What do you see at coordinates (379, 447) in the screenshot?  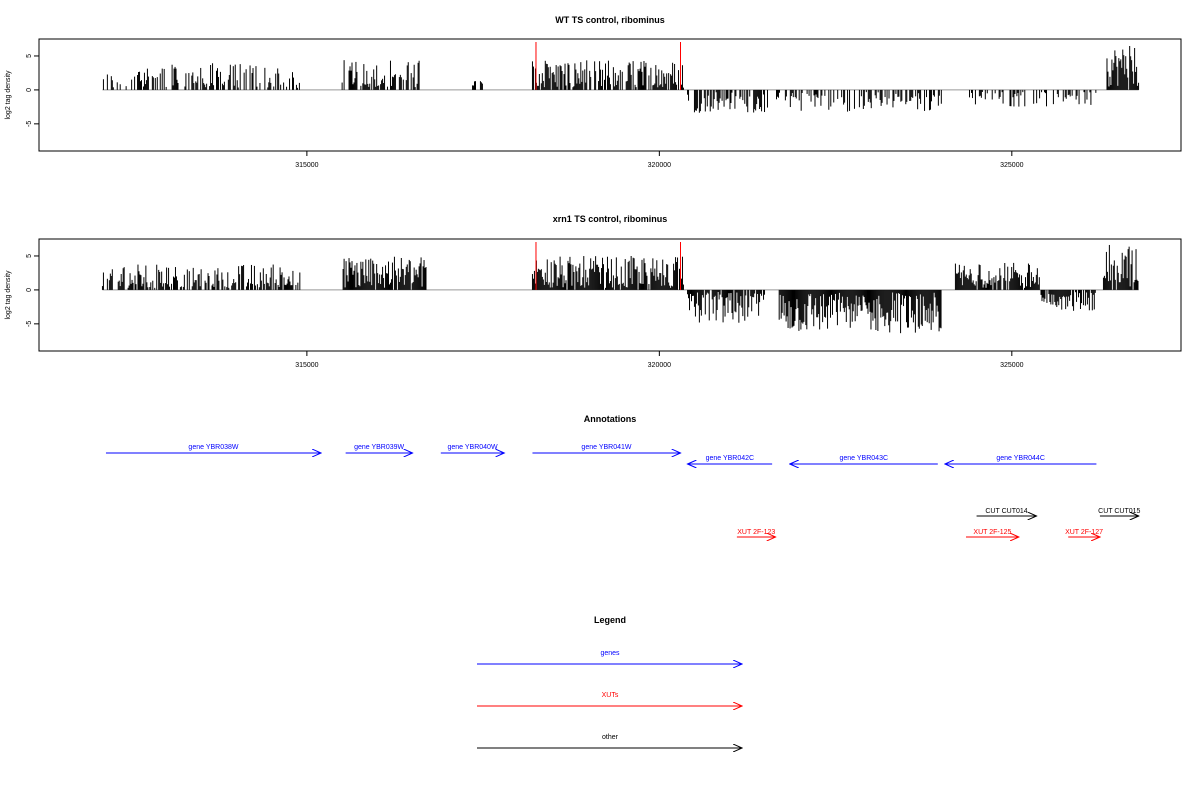 I see `gene-label: gene YBR039W` at bounding box center [379, 447].